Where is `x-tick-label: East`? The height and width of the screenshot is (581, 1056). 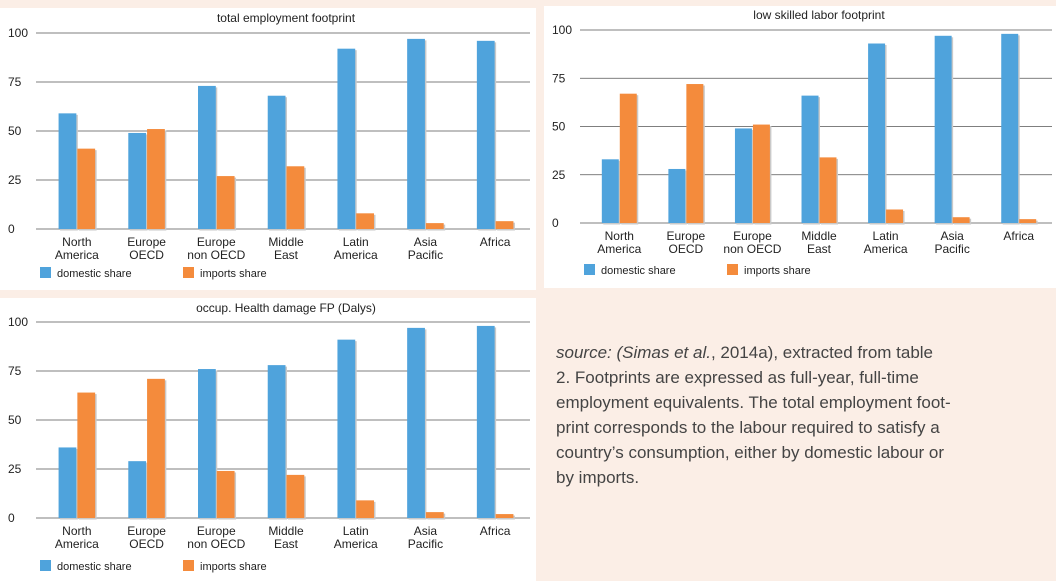 x-tick-label: East is located at coordinates (286, 255).